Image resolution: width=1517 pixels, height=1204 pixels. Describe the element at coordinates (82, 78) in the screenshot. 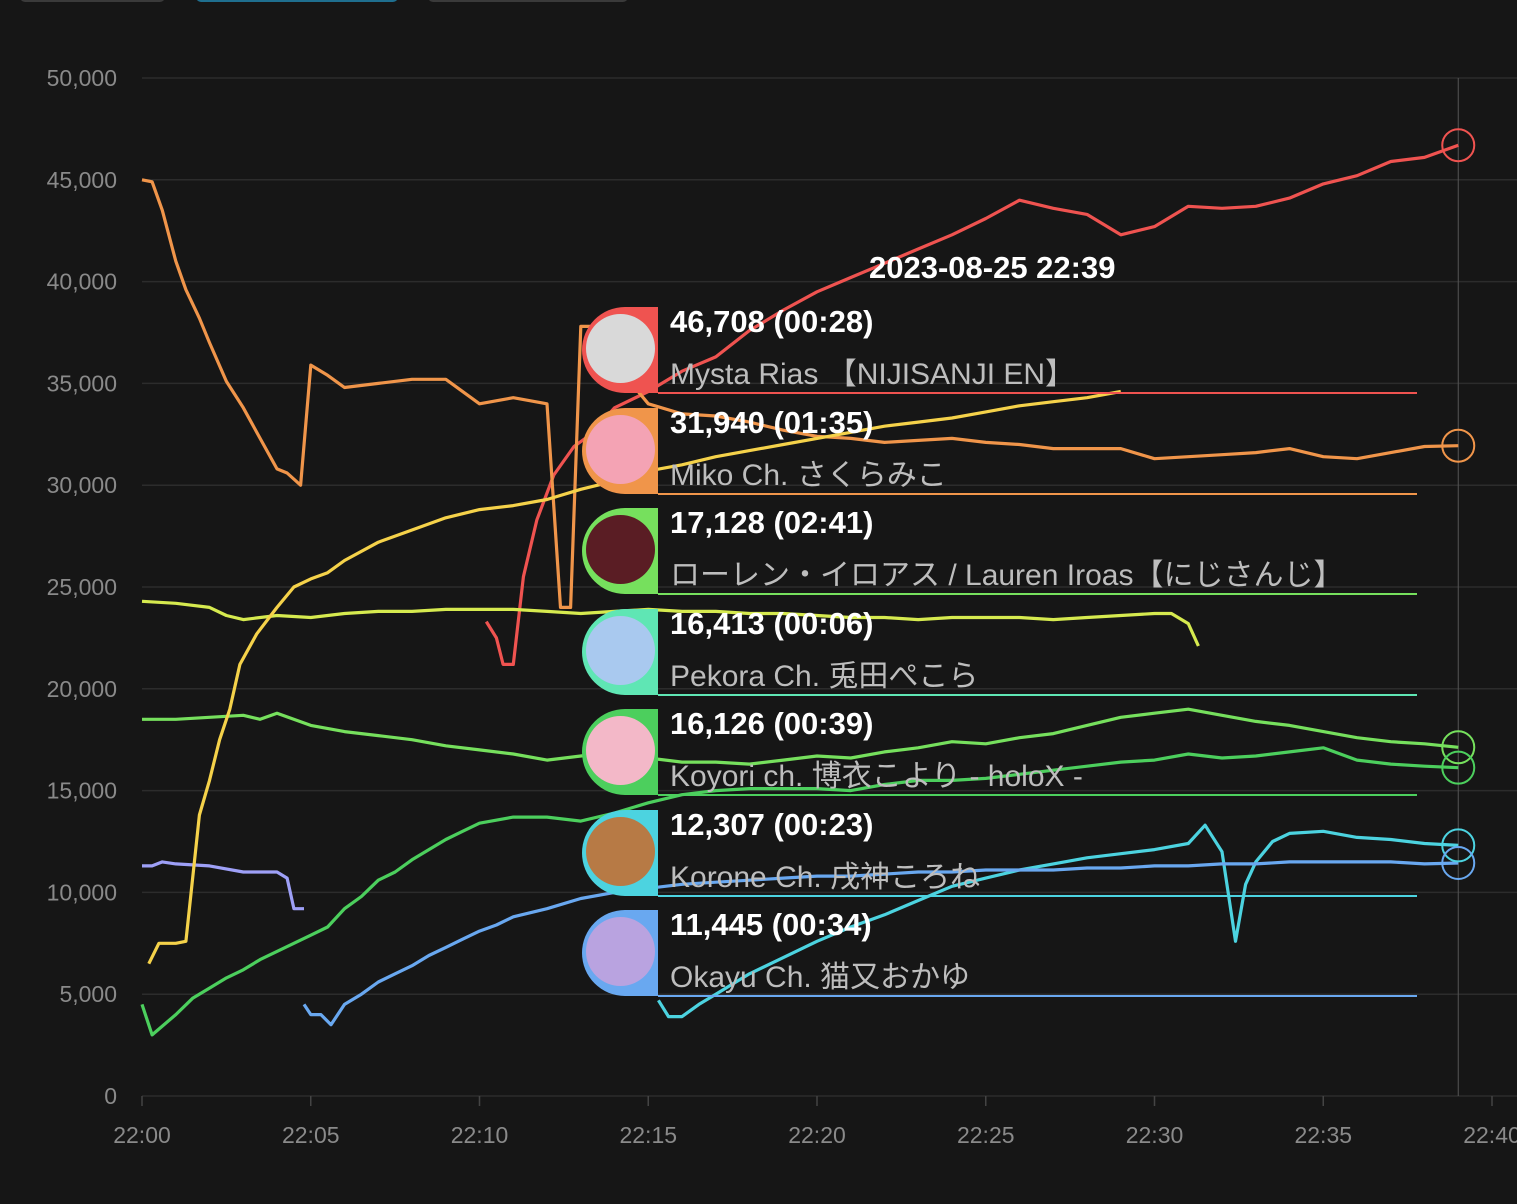

I see `y-tick-label: 50,000` at that location.